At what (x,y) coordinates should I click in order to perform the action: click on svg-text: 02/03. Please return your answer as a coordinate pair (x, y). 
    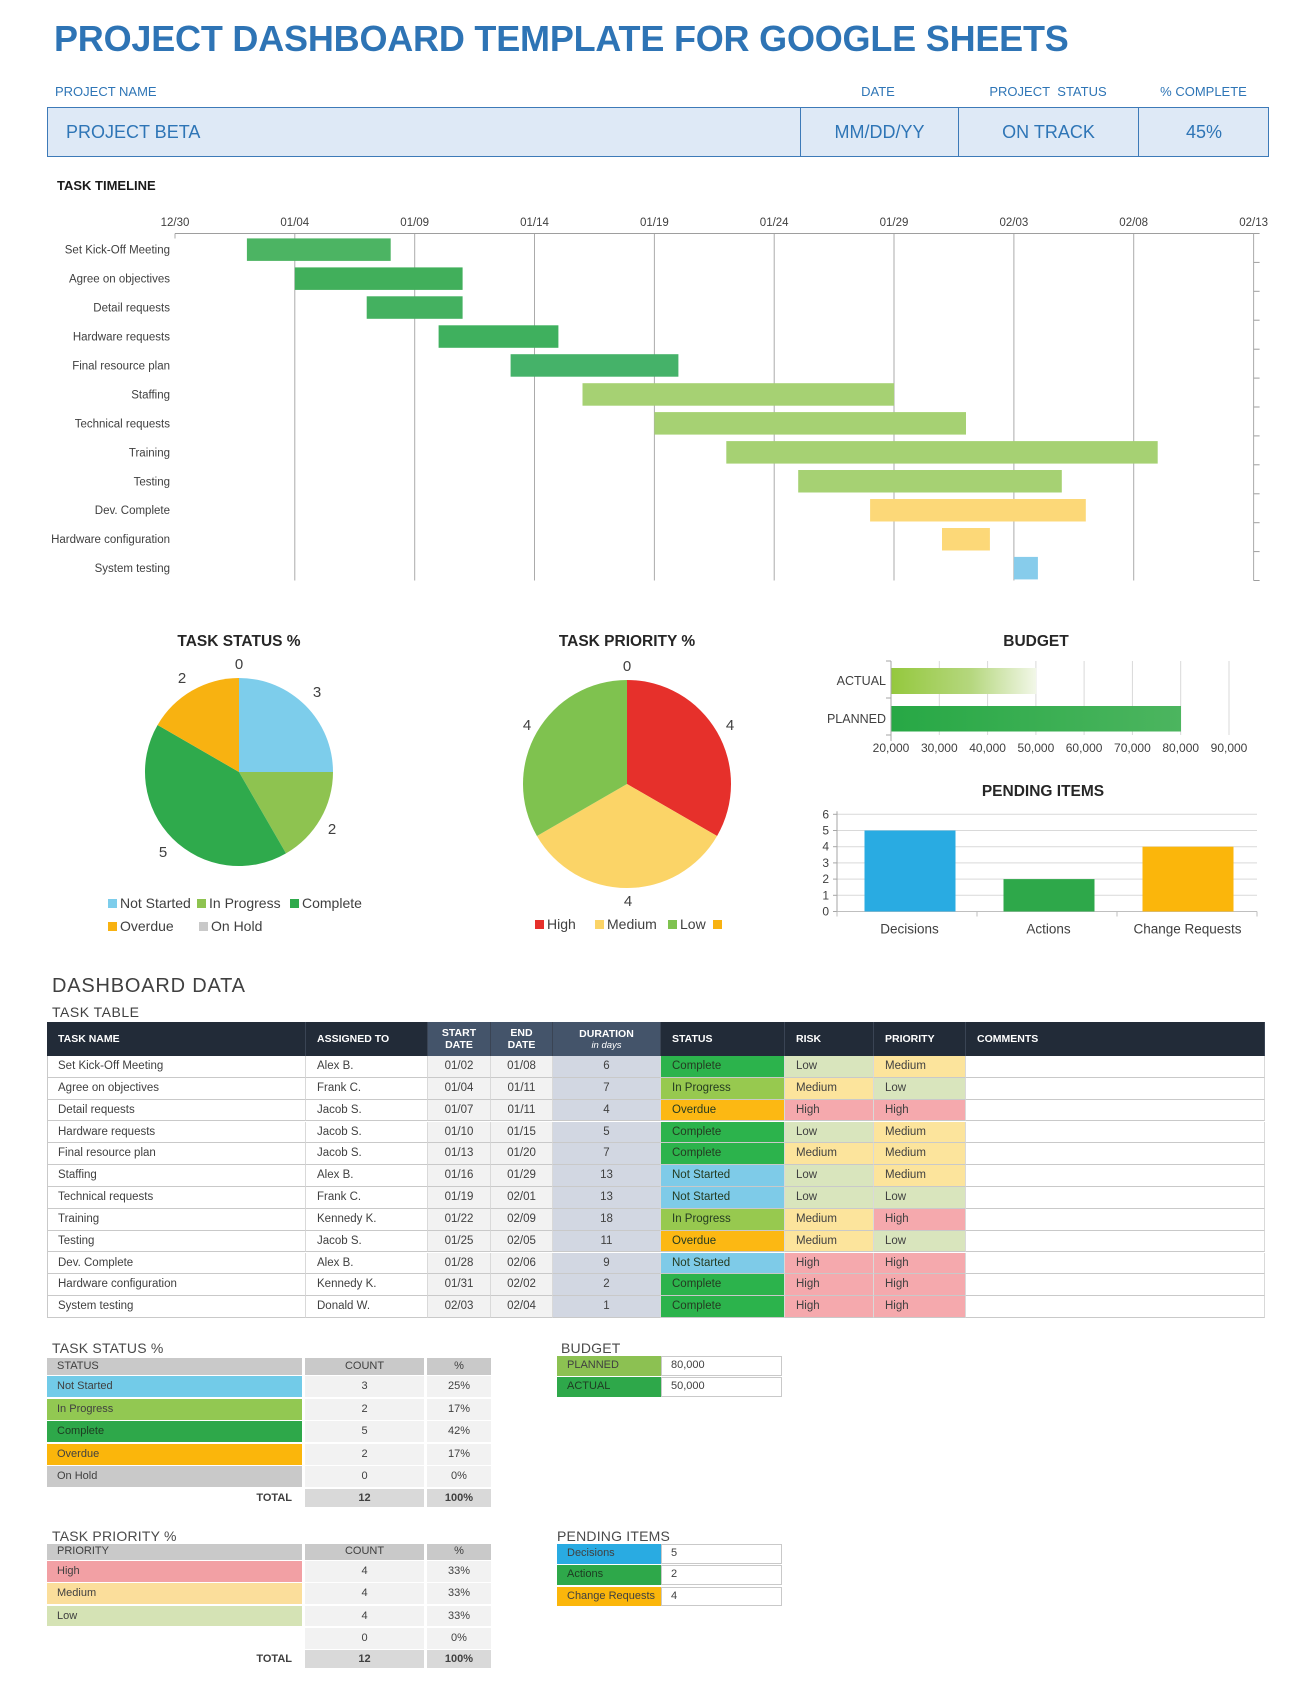
    Looking at the image, I should click on (1014, 223).